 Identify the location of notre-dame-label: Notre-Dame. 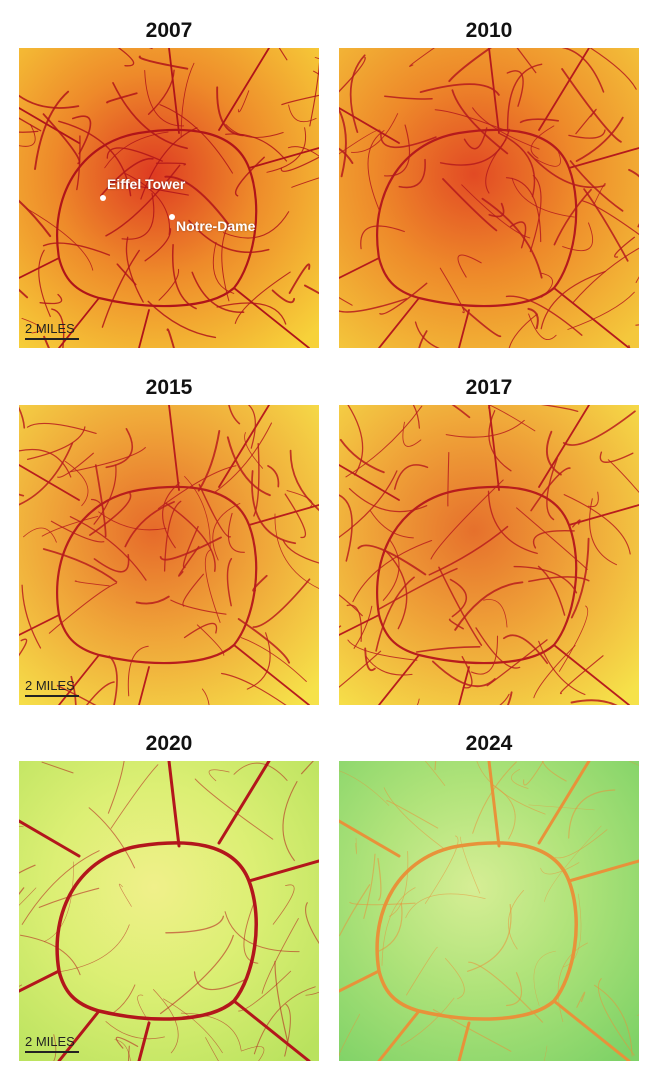
(216, 226).